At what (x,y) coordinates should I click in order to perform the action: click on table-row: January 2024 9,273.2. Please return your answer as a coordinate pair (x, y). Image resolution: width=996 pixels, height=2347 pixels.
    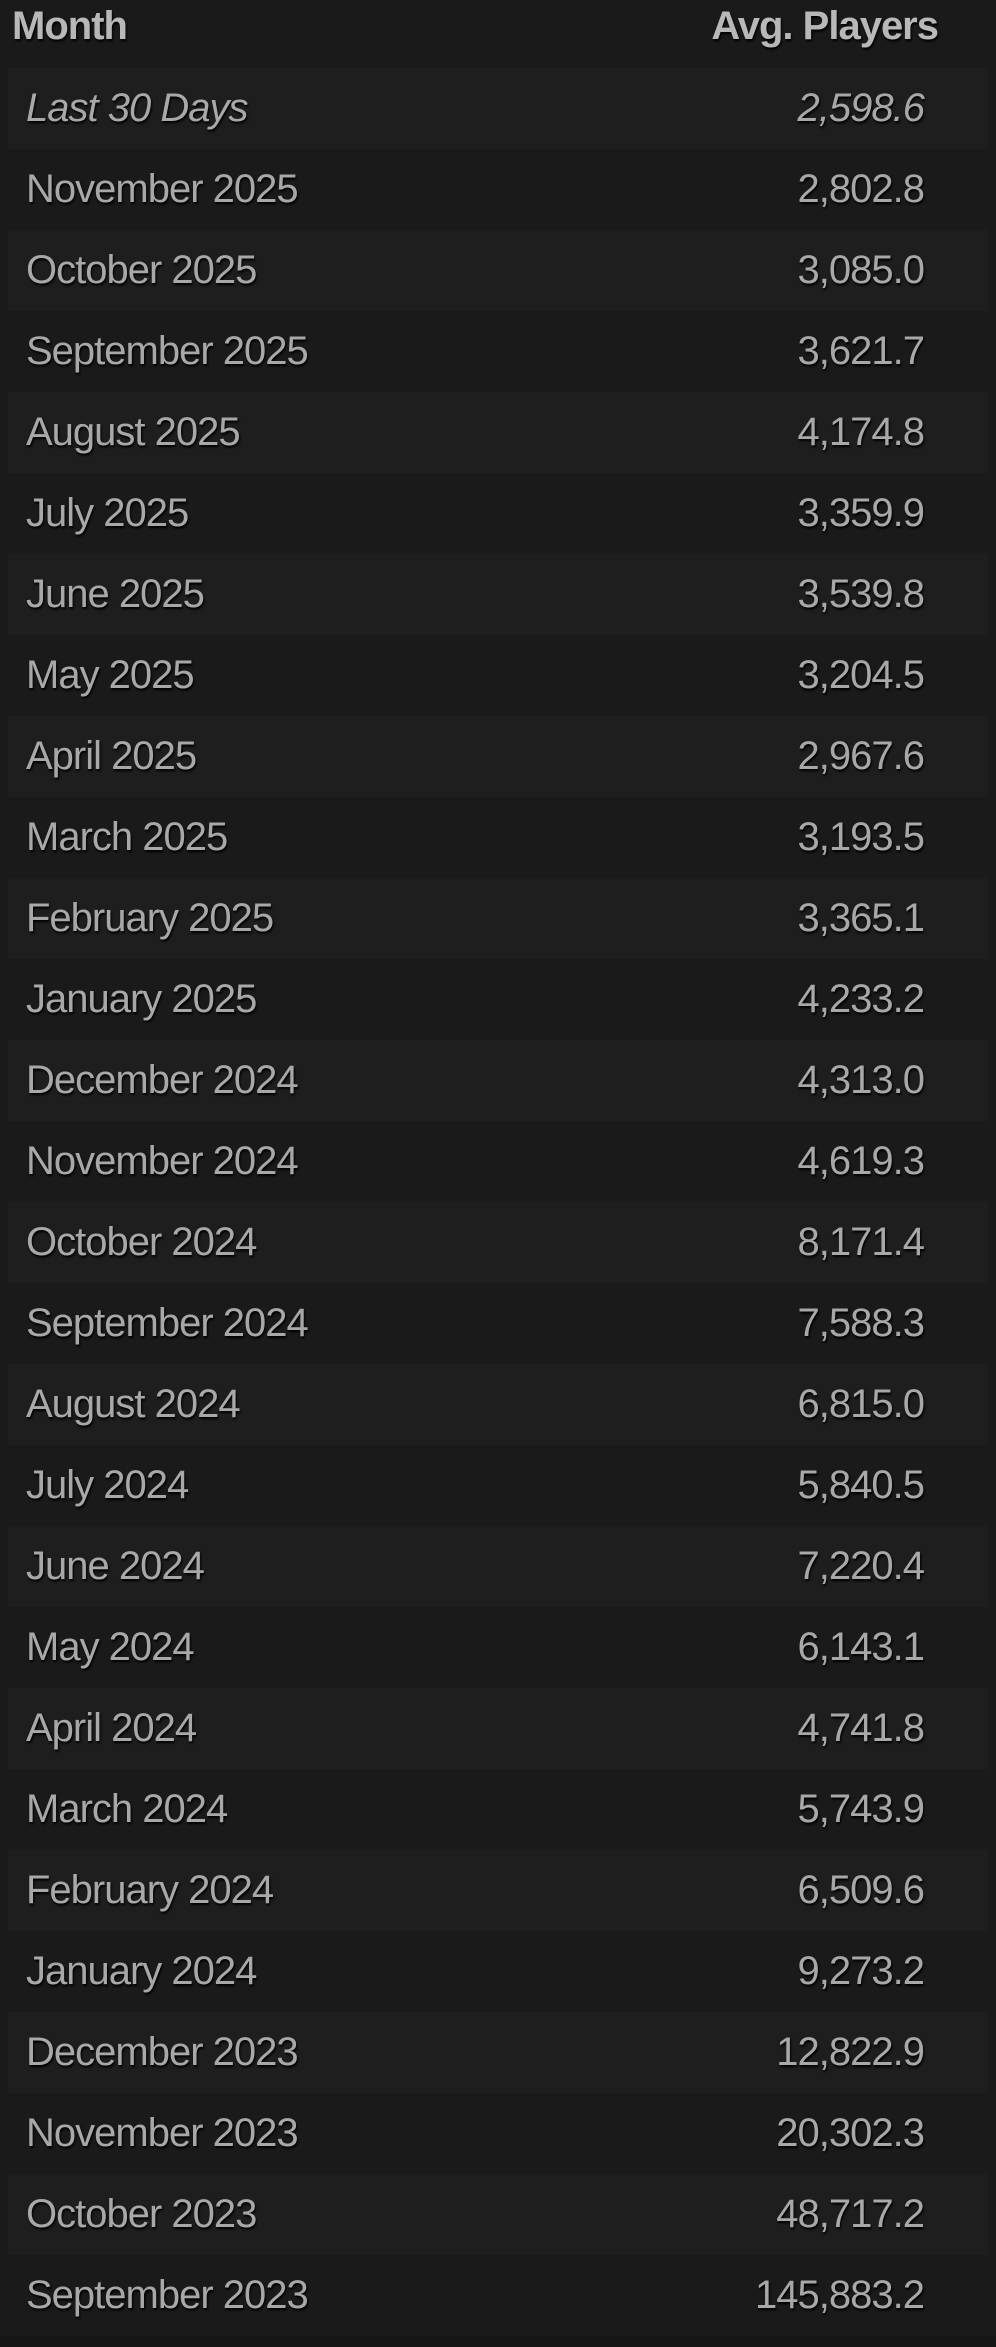
    Looking at the image, I should click on (498, 1971).